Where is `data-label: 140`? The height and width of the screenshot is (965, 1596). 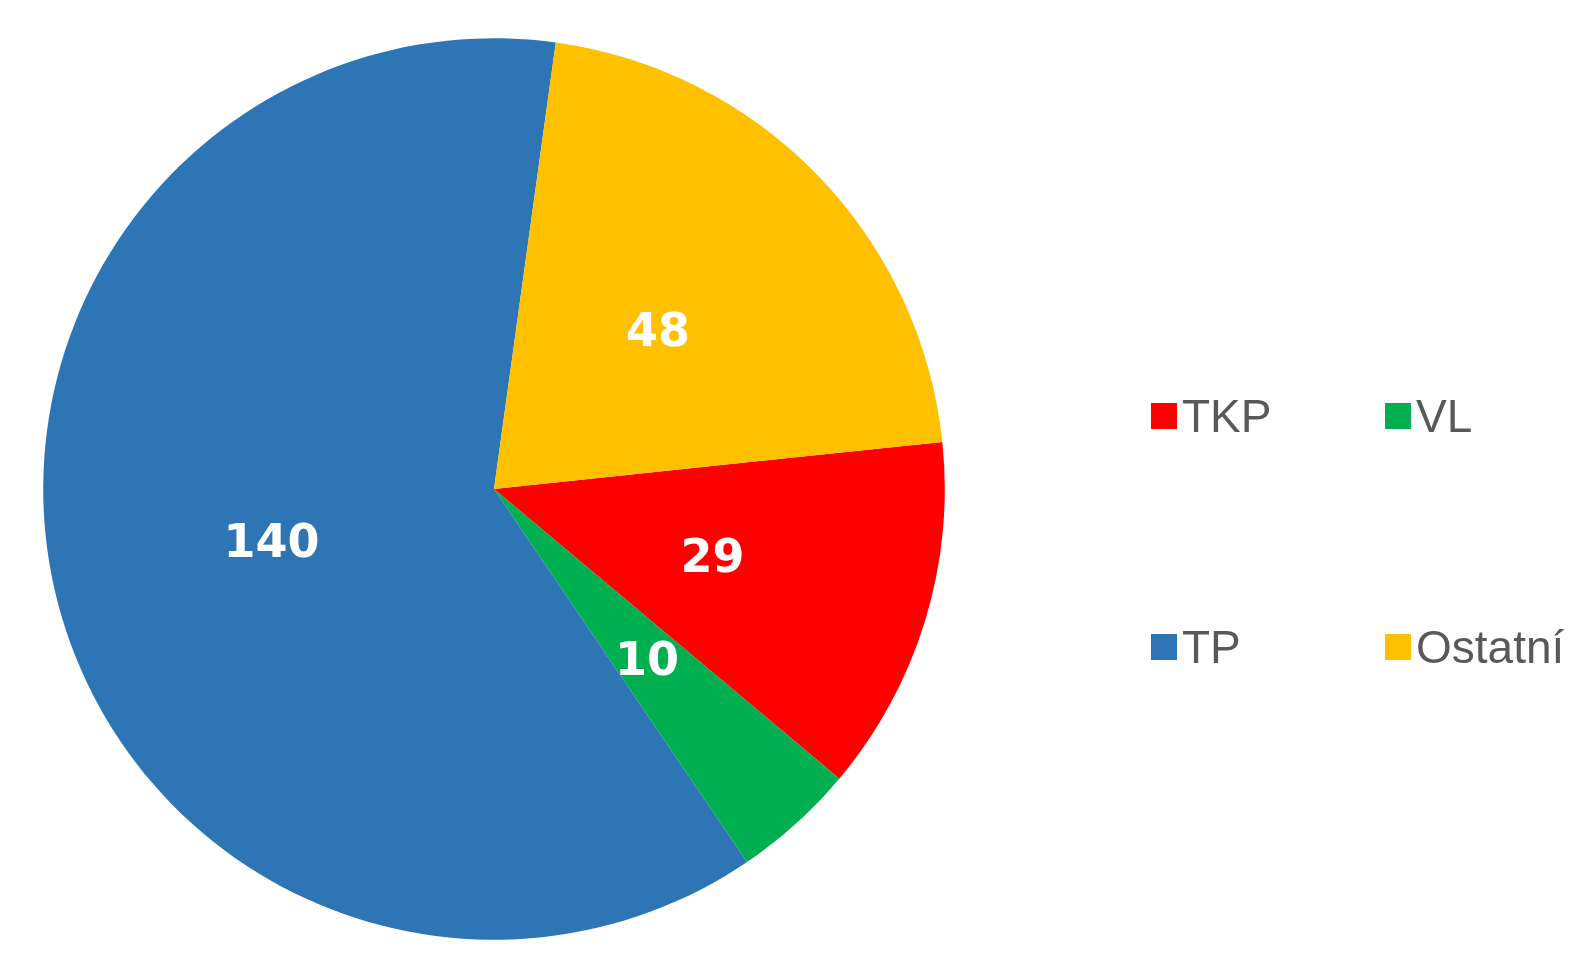 data-label: 140 is located at coordinates (271, 540).